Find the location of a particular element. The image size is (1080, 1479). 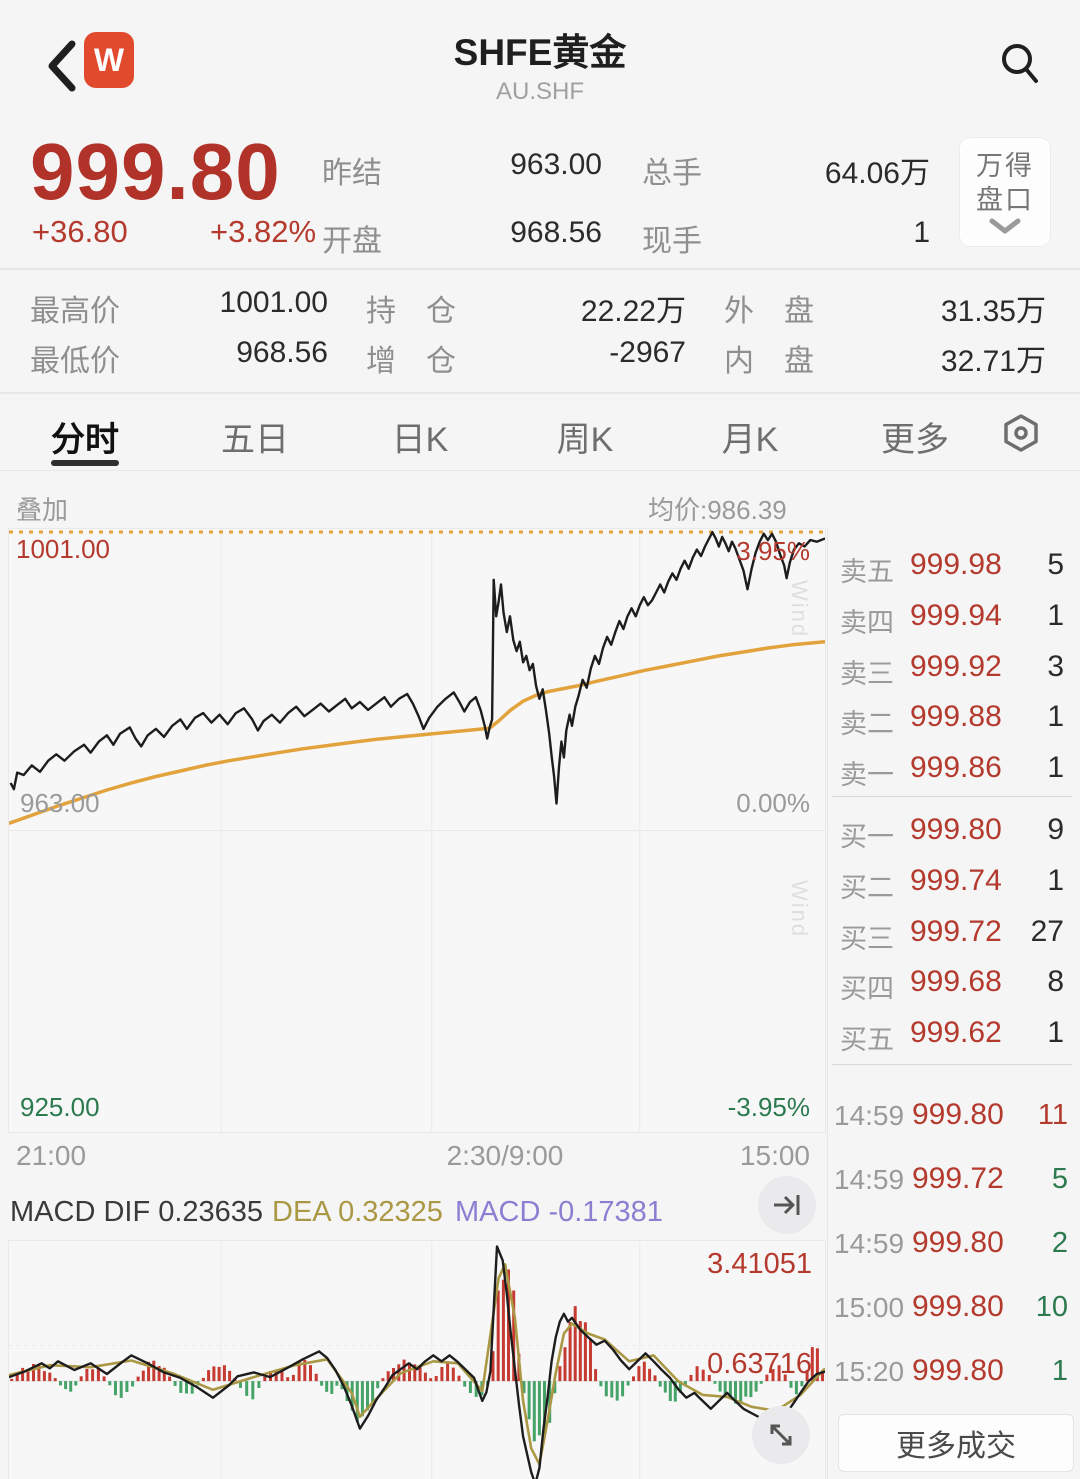

toggle-line1: 万得 is located at coordinates (1005, 166).